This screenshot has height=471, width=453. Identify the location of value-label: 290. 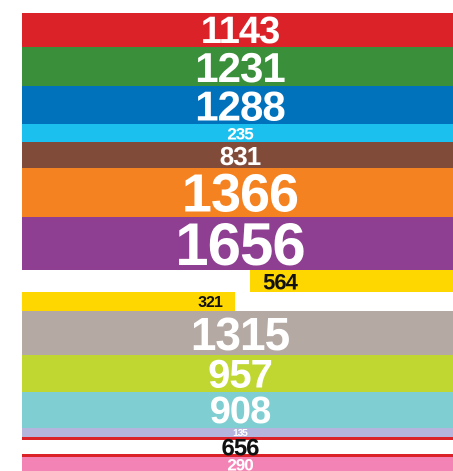
(240, 463).